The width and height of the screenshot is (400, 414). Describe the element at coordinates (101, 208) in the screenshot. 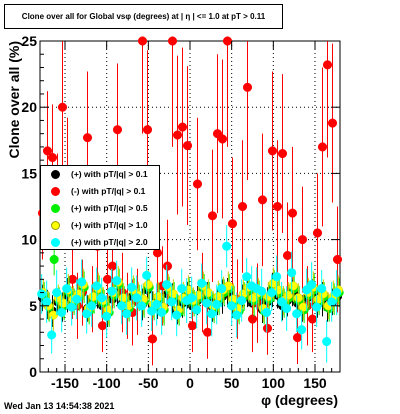

I see `legend-entry: (+) with pT/|q| > 0.5` at that location.